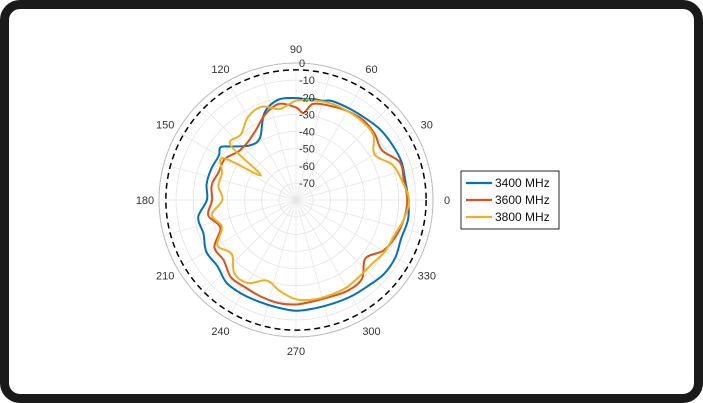 The width and height of the screenshot is (703, 403). Describe the element at coordinates (522, 183) in the screenshot. I see `legend-label: 3400 MHz` at that location.